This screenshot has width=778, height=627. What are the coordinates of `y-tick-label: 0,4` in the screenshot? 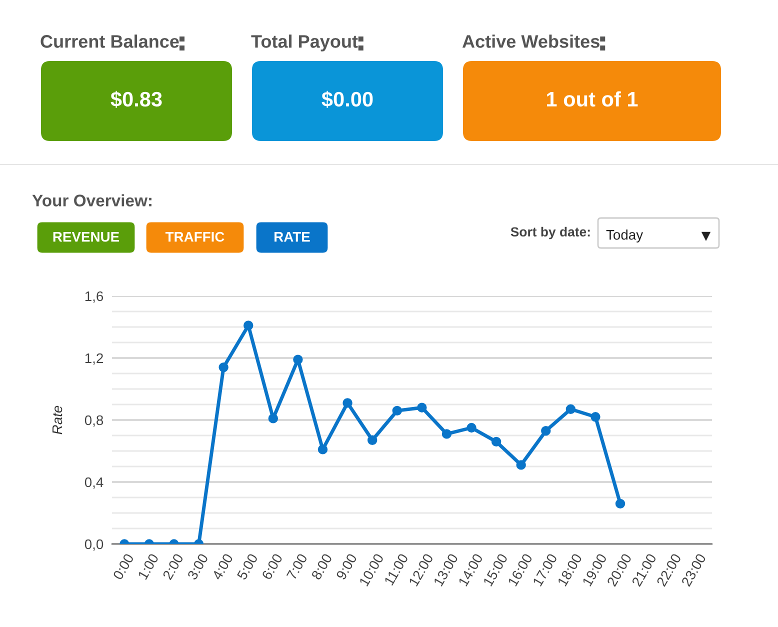 It's located at (94, 483).